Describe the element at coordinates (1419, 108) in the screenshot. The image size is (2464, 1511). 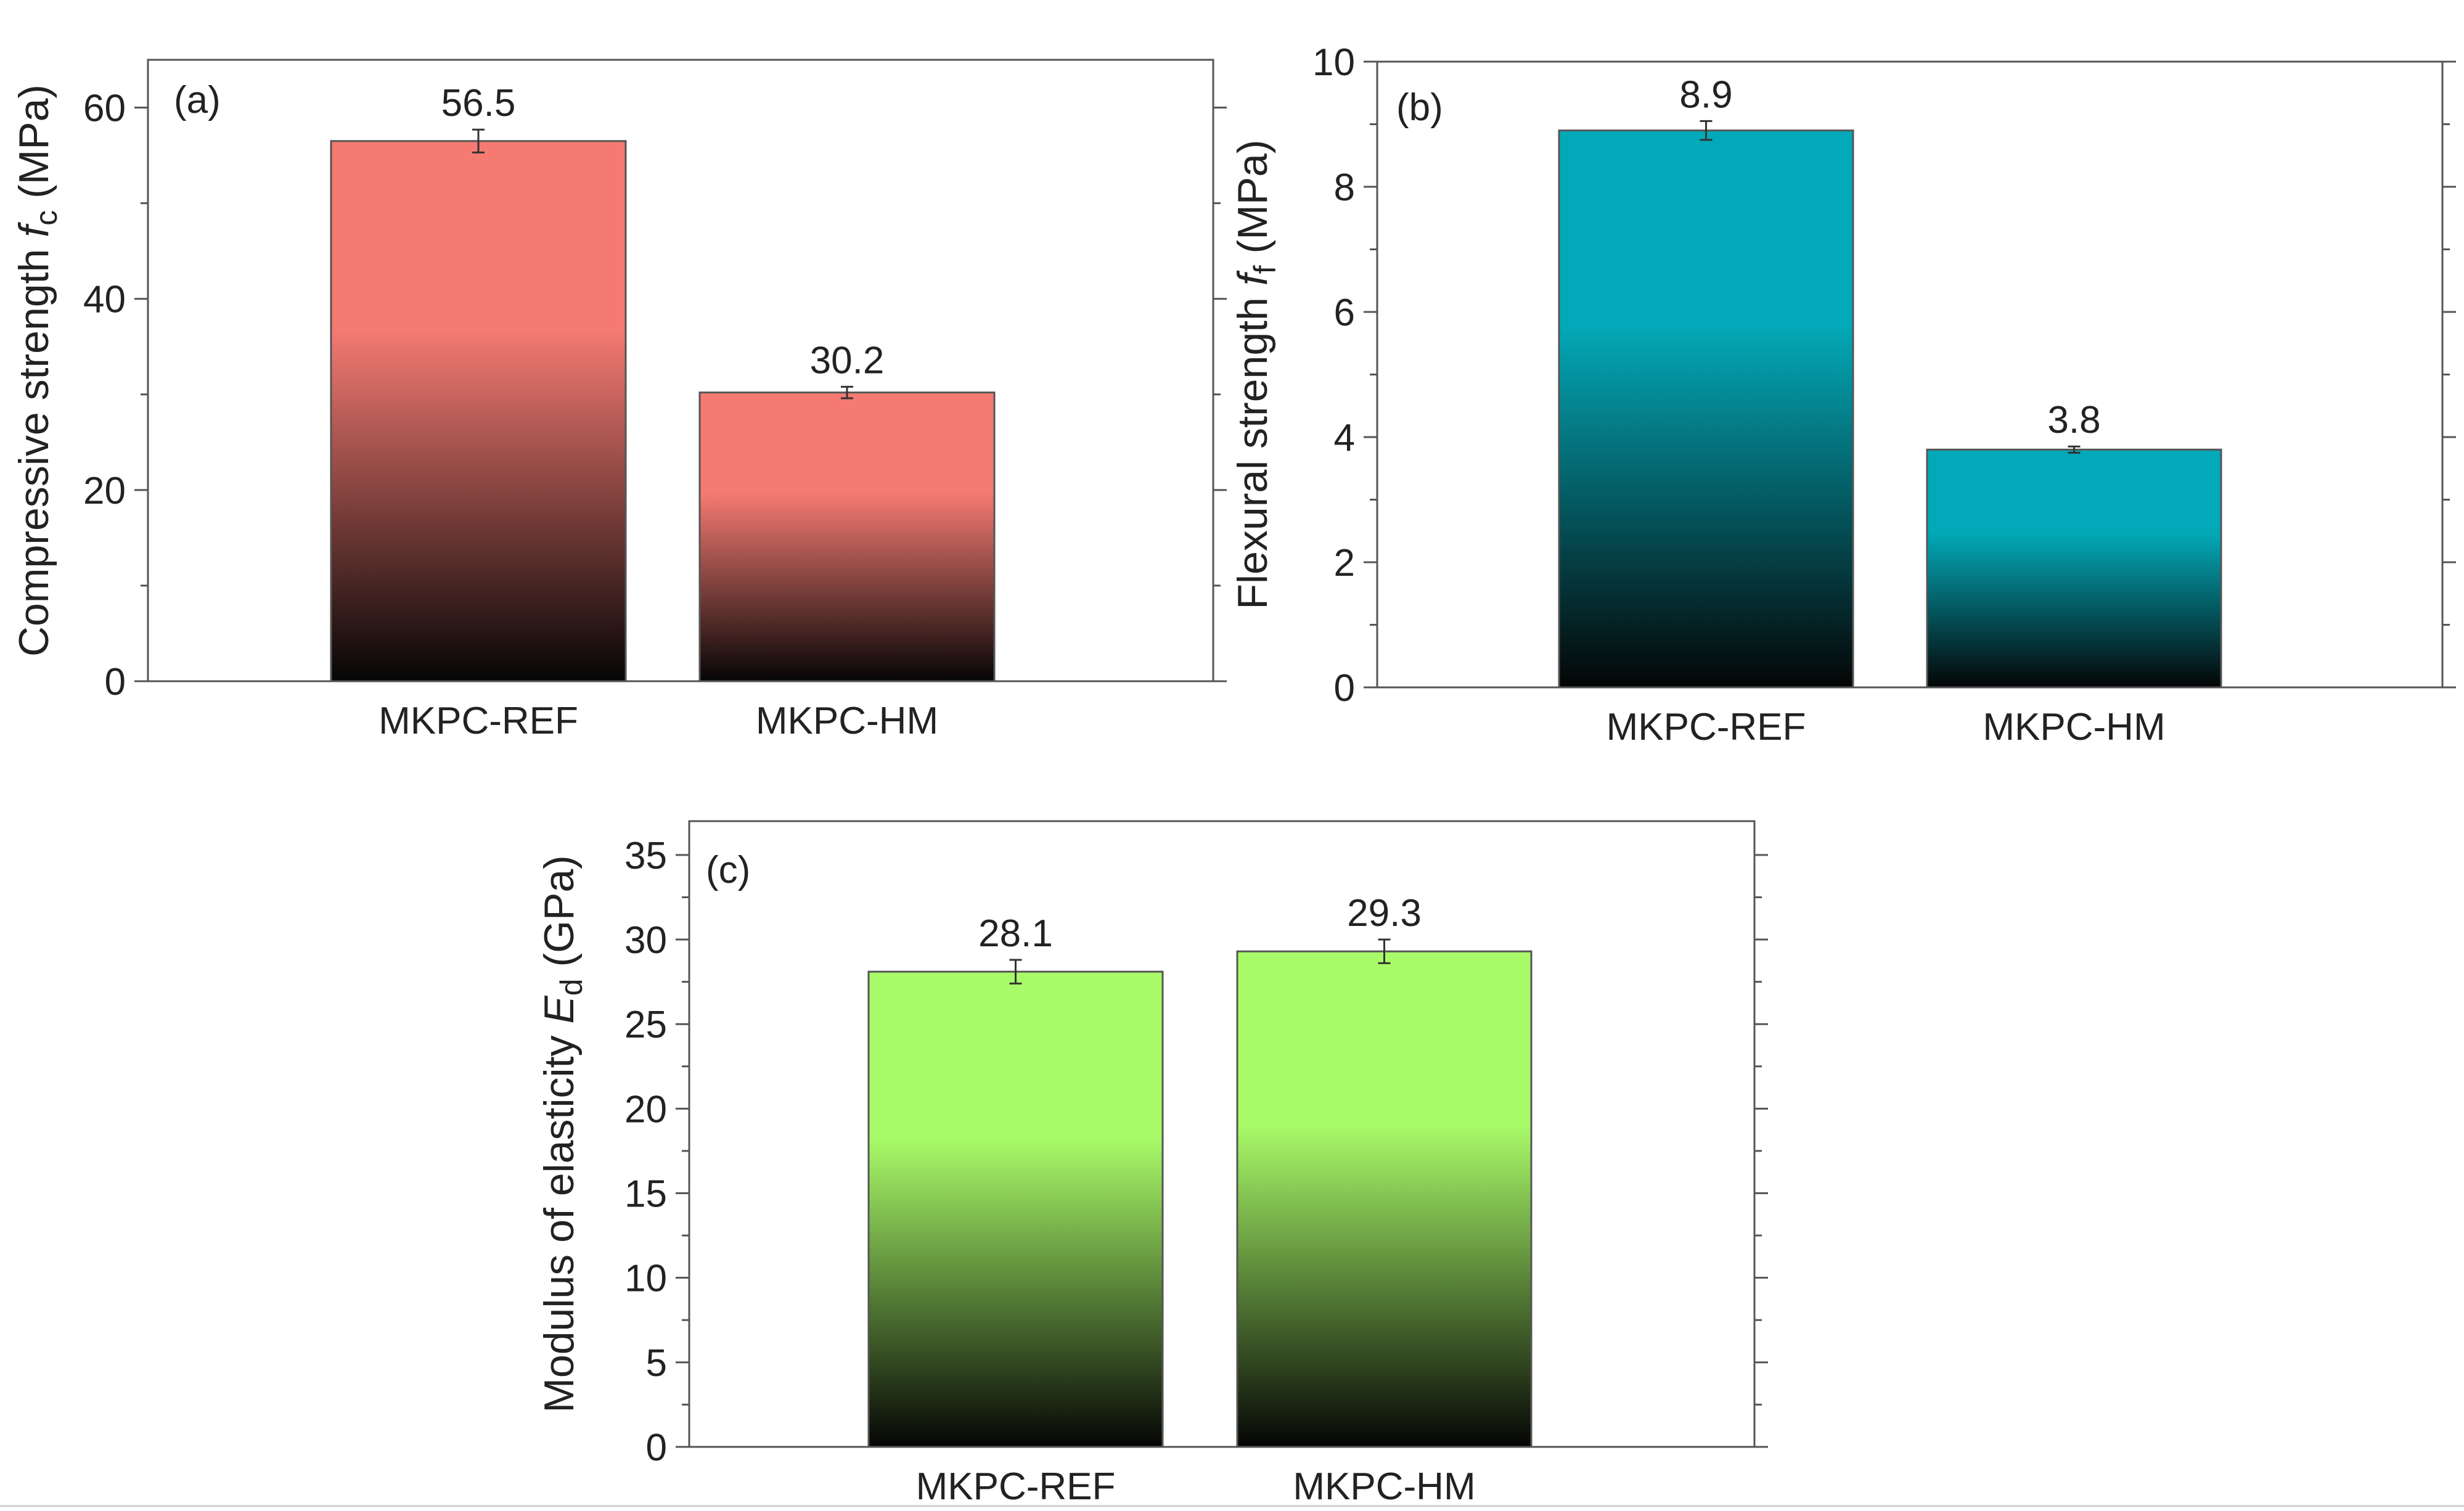
I see `panel-tag-b: (b)` at that location.